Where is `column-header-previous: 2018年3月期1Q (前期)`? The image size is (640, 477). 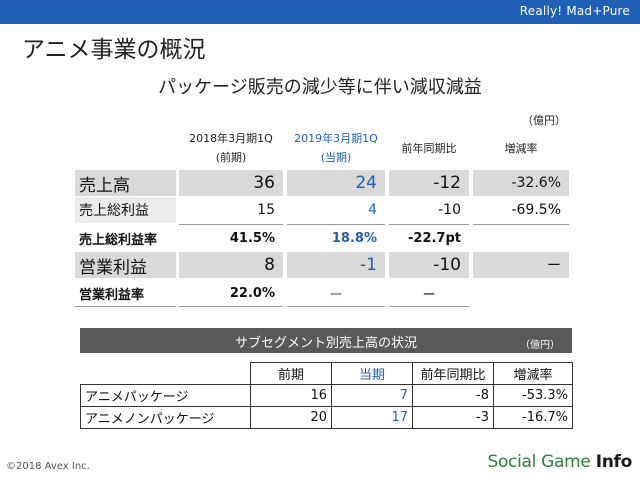 column-header-previous: 2018年3月期1Q (前期) is located at coordinates (231, 148).